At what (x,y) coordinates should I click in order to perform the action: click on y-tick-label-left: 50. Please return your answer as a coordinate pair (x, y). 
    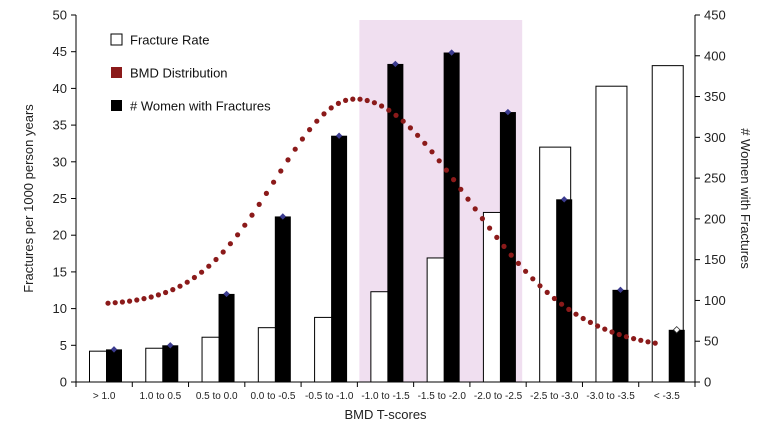
    Looking at the image, I should click on (60, 15).